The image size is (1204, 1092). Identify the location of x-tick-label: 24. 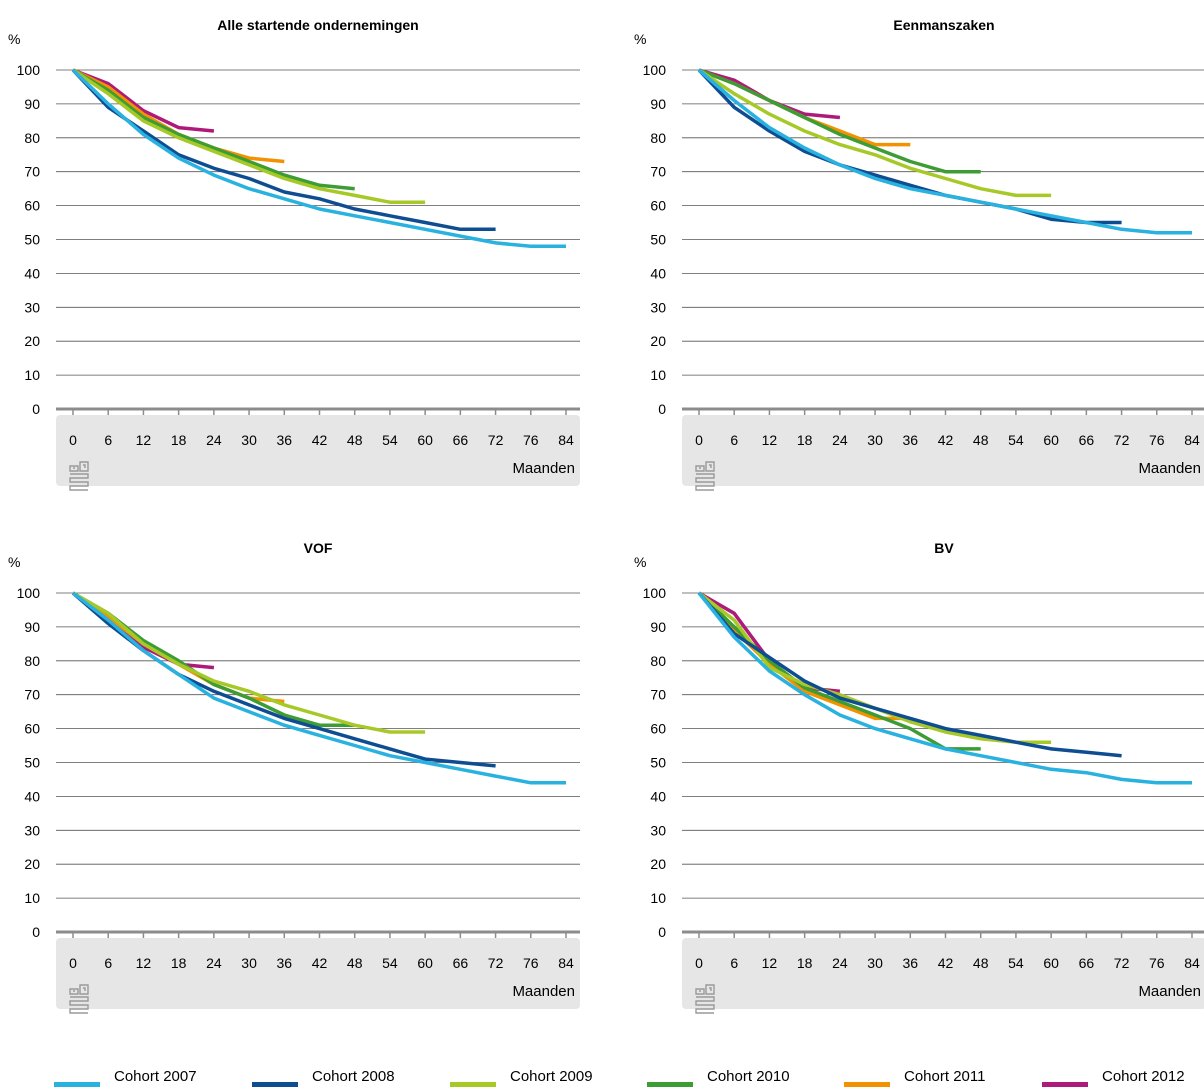
(214, 440).